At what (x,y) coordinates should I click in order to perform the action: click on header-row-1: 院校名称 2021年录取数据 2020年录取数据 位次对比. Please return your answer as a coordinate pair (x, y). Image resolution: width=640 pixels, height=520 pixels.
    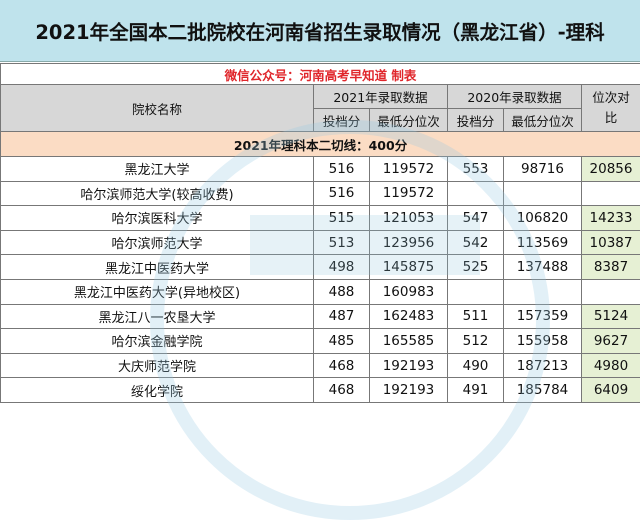
    Looking at the image, I should click on (320, 97).